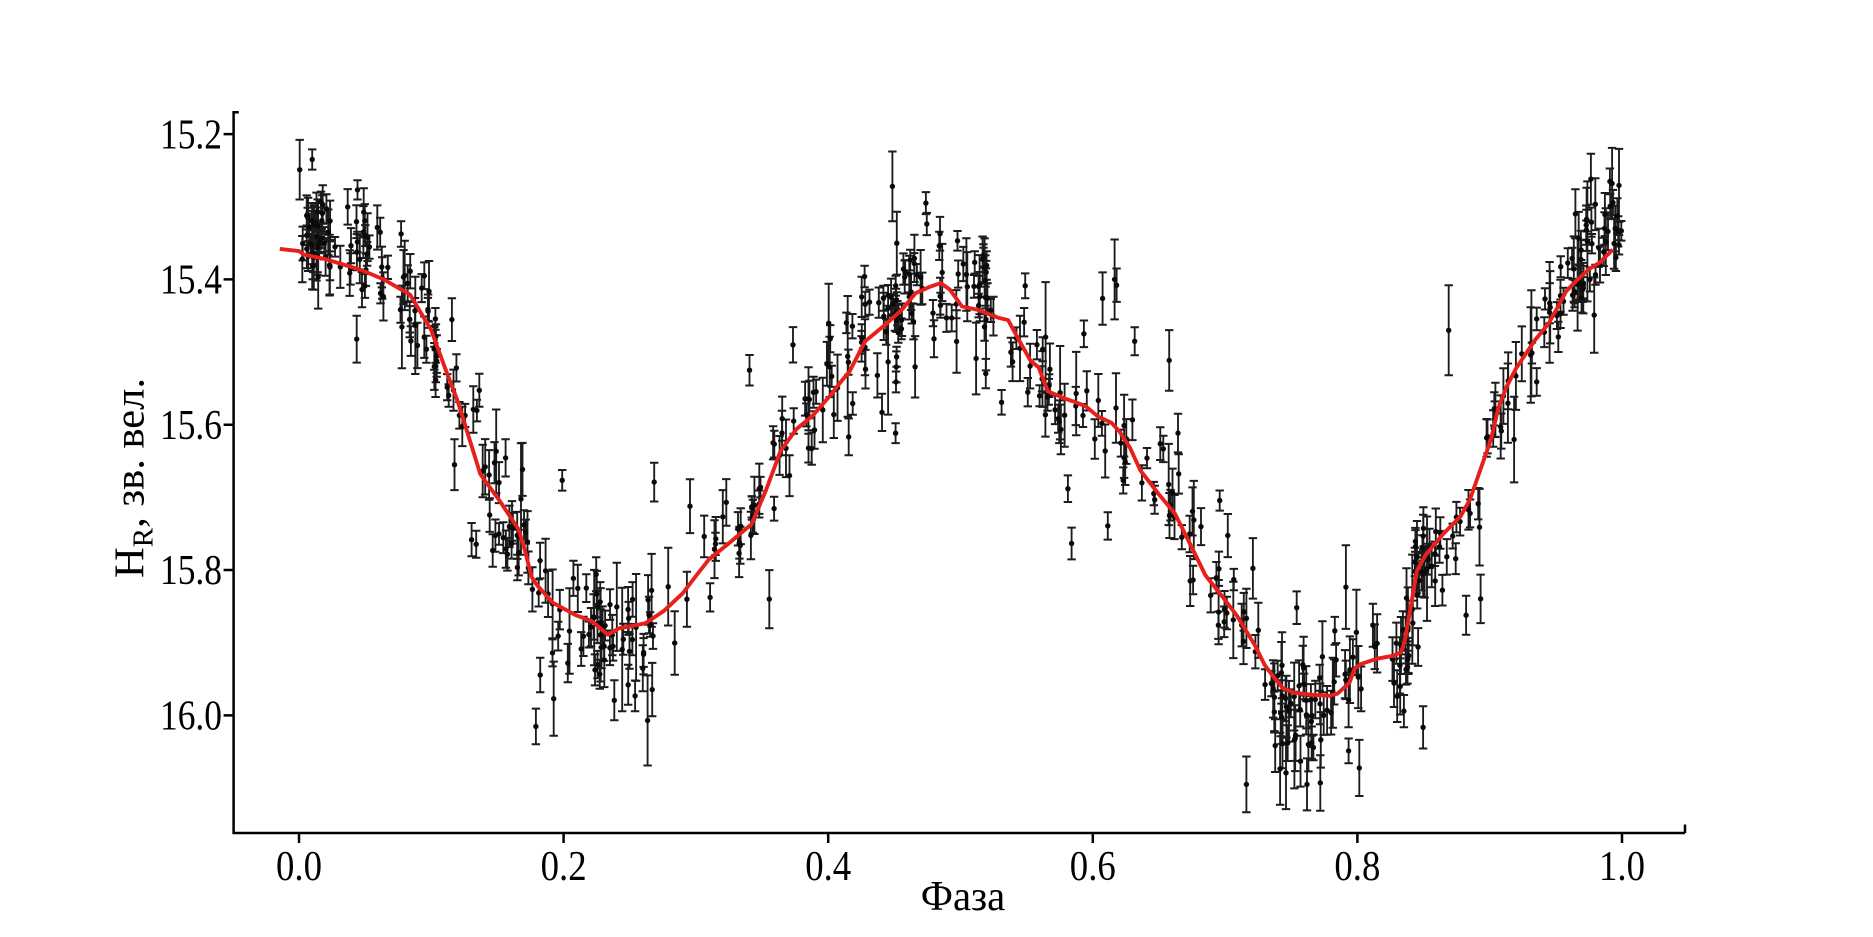 Image resolution: width=1873 pixels, height=937 pixels. Describe the element at coordinates (828, 866) in the screenshot. I see `svg-text: 0.4` at that location.